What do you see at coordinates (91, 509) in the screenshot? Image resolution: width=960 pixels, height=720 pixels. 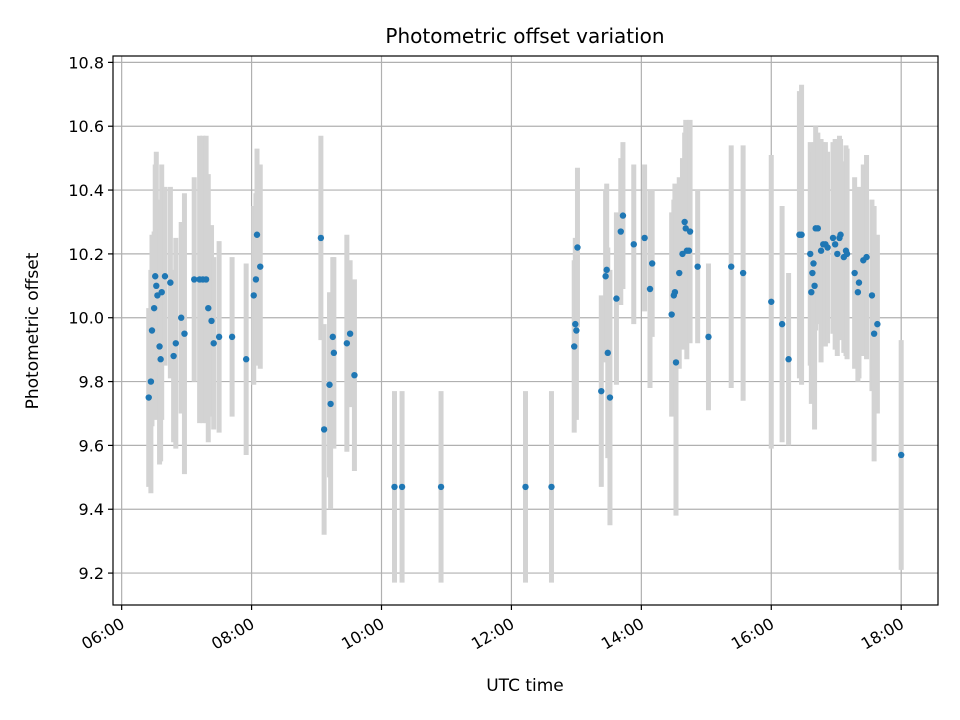 I see `y-tick-label: 9.4` at bounding box center [91, 509].